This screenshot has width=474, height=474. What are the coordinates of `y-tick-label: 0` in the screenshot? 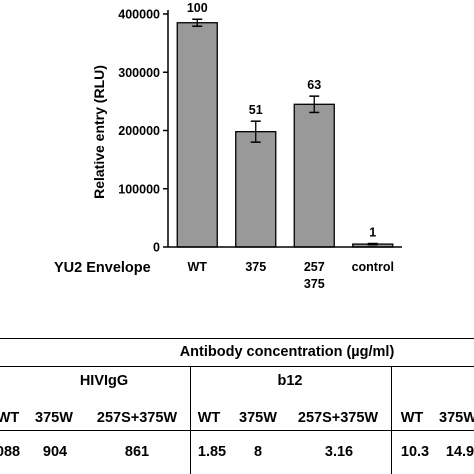 It's located at (156, 248).